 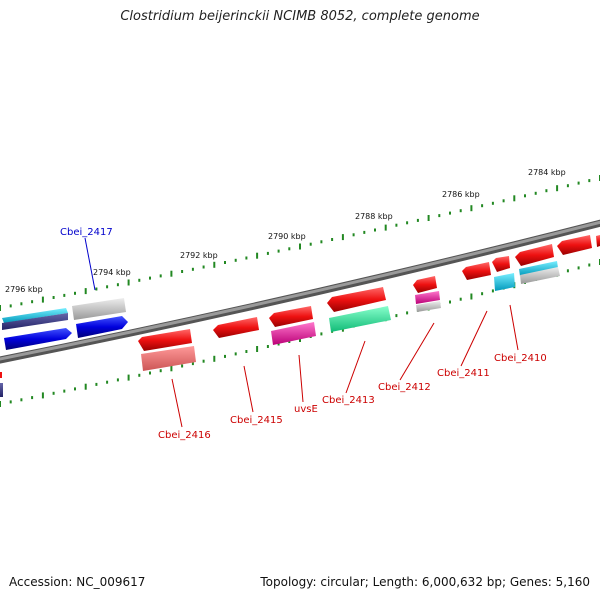 What do you see at coordinates (547, 172) in the screenshot?
I see `kbp-label: 2784 kbp` at bounding box center [547, 172].